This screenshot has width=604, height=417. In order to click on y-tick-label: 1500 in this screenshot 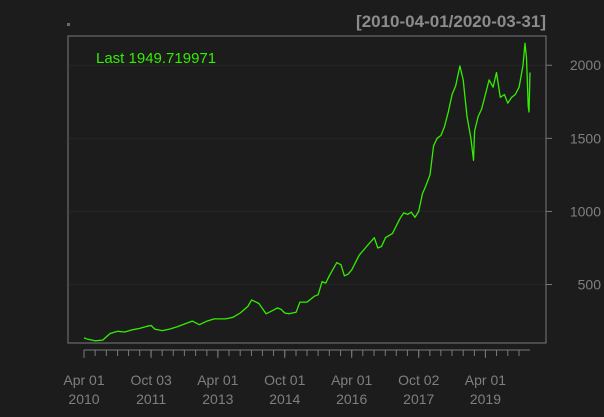, I will do `click(585, 138)`.